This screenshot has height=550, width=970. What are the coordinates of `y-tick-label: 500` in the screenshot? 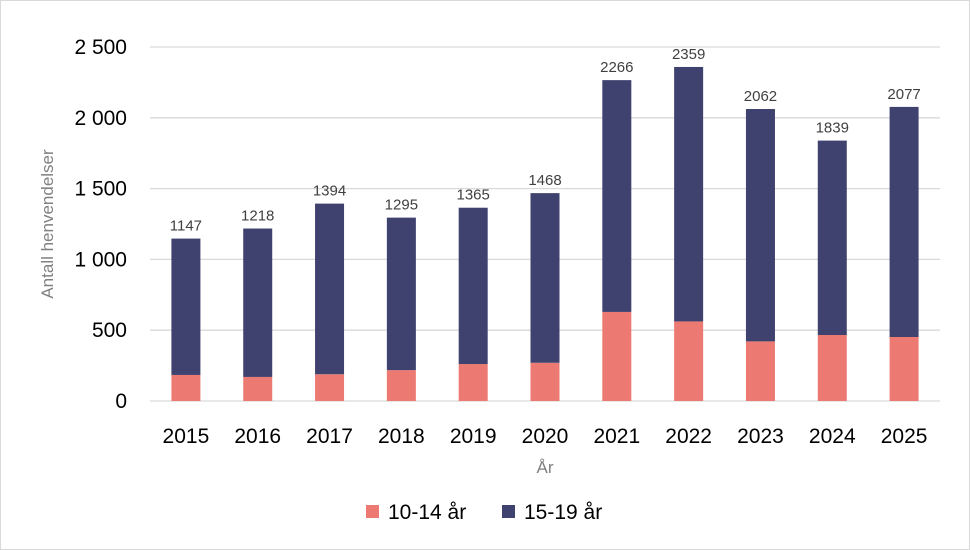 It's located at (109, 330).